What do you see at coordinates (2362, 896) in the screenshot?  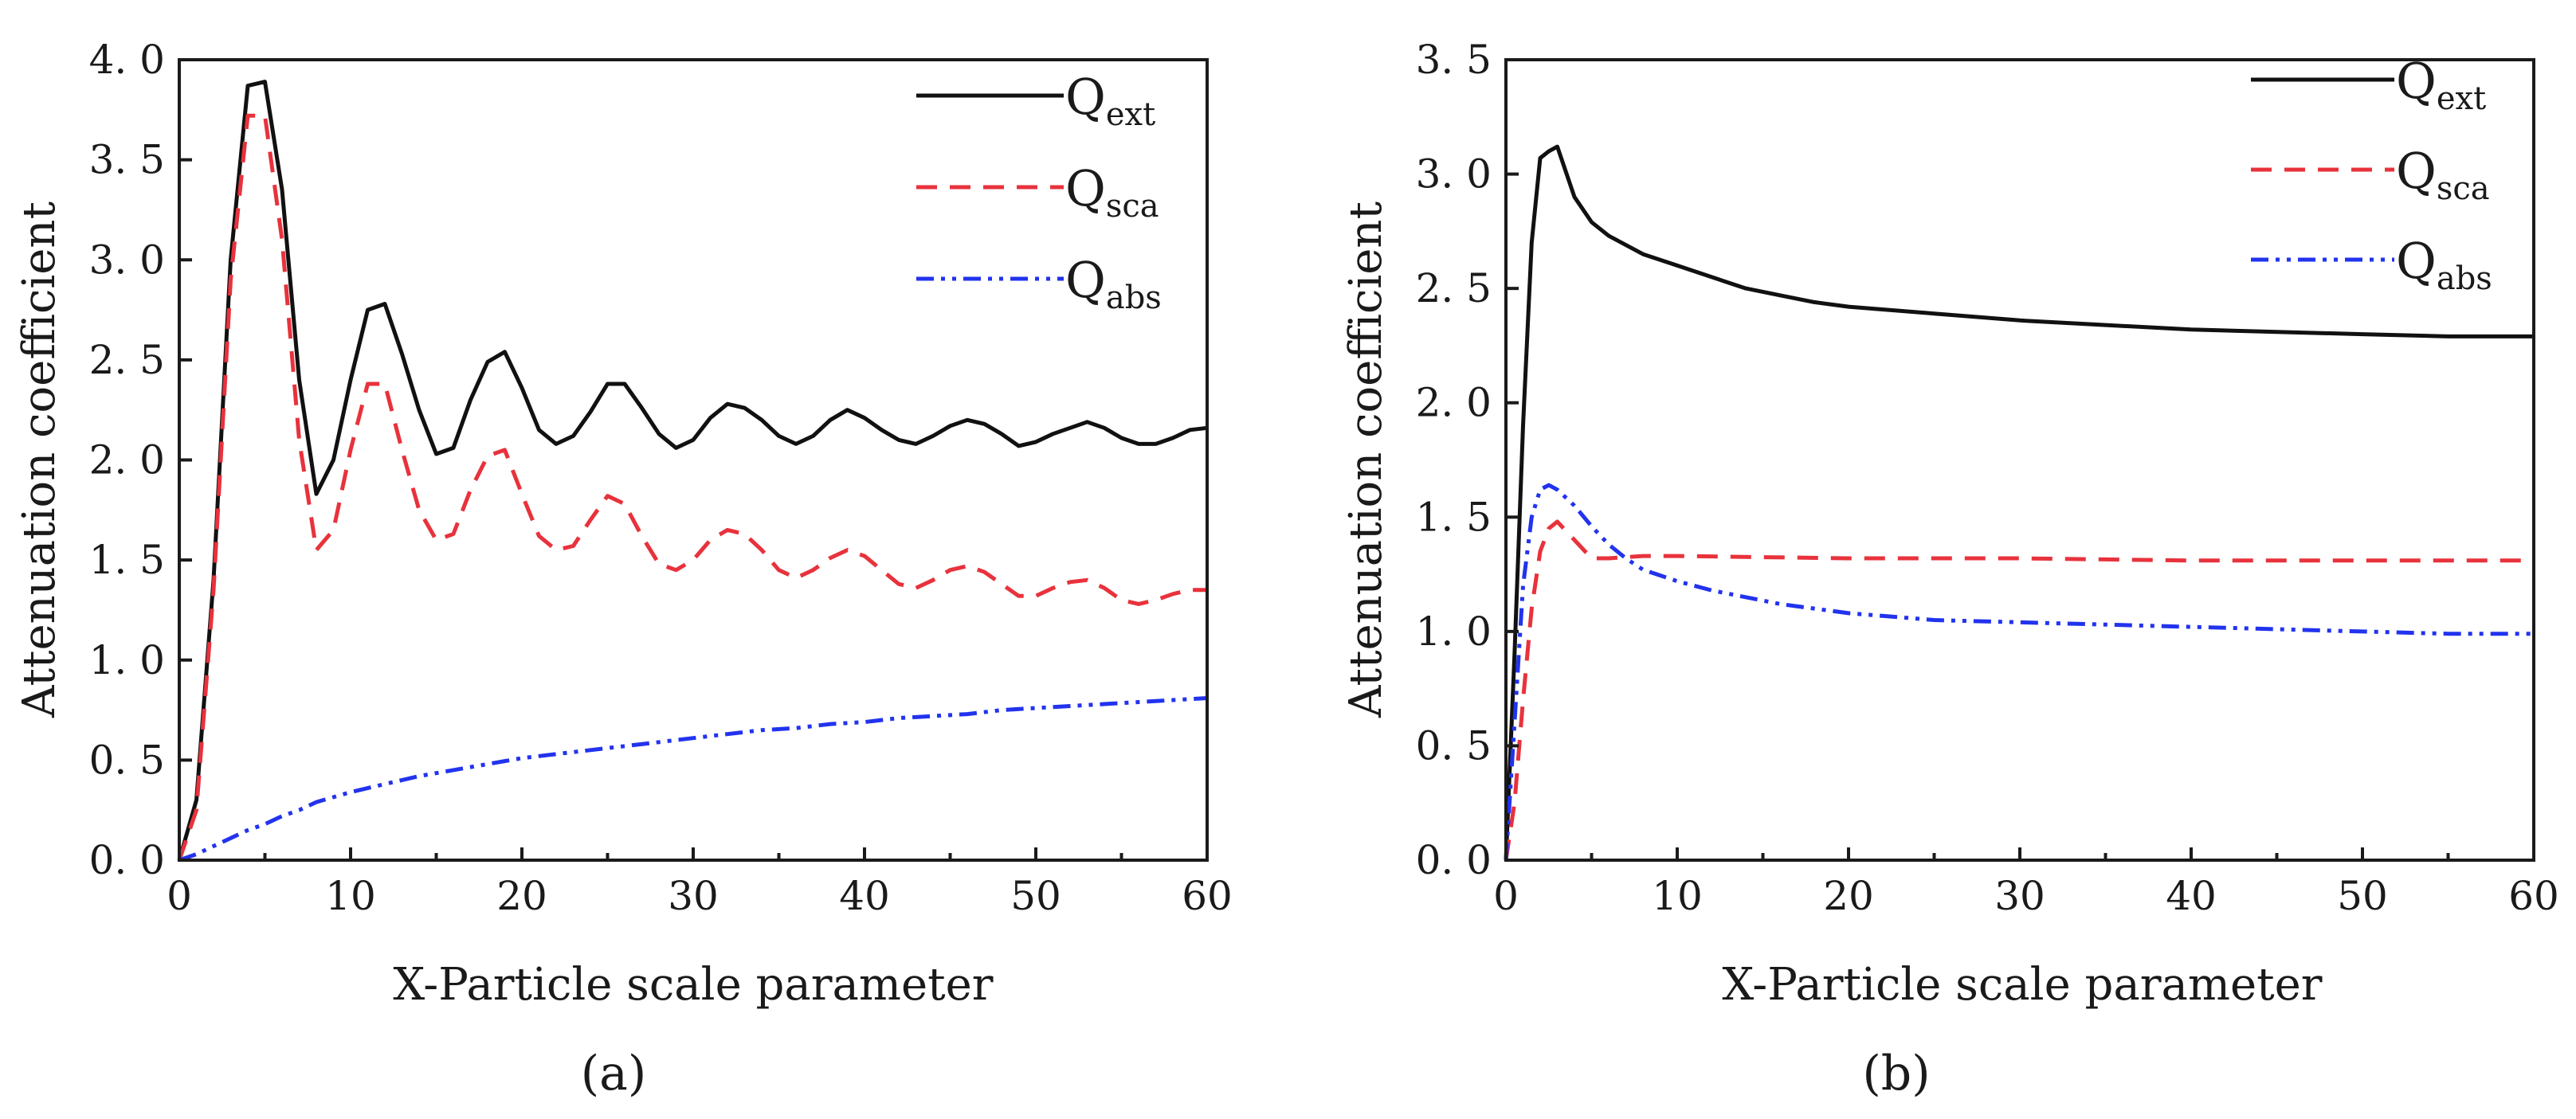 I see `panel-b-x-tick-label-5: 50` at bounding box center [2362, 896].